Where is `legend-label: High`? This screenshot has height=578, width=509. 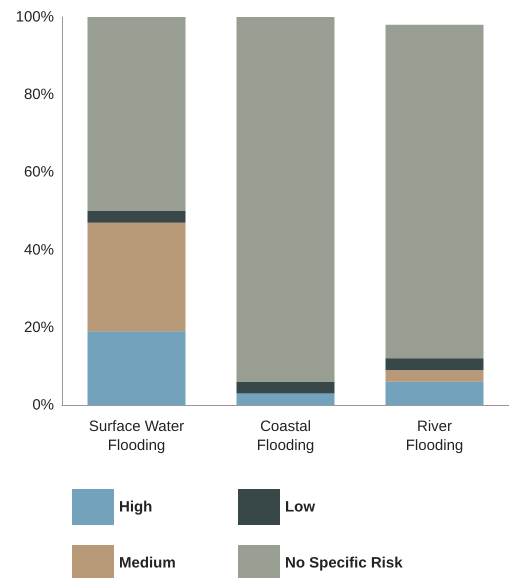
legend-label: High is located at coordinates (135, 507).